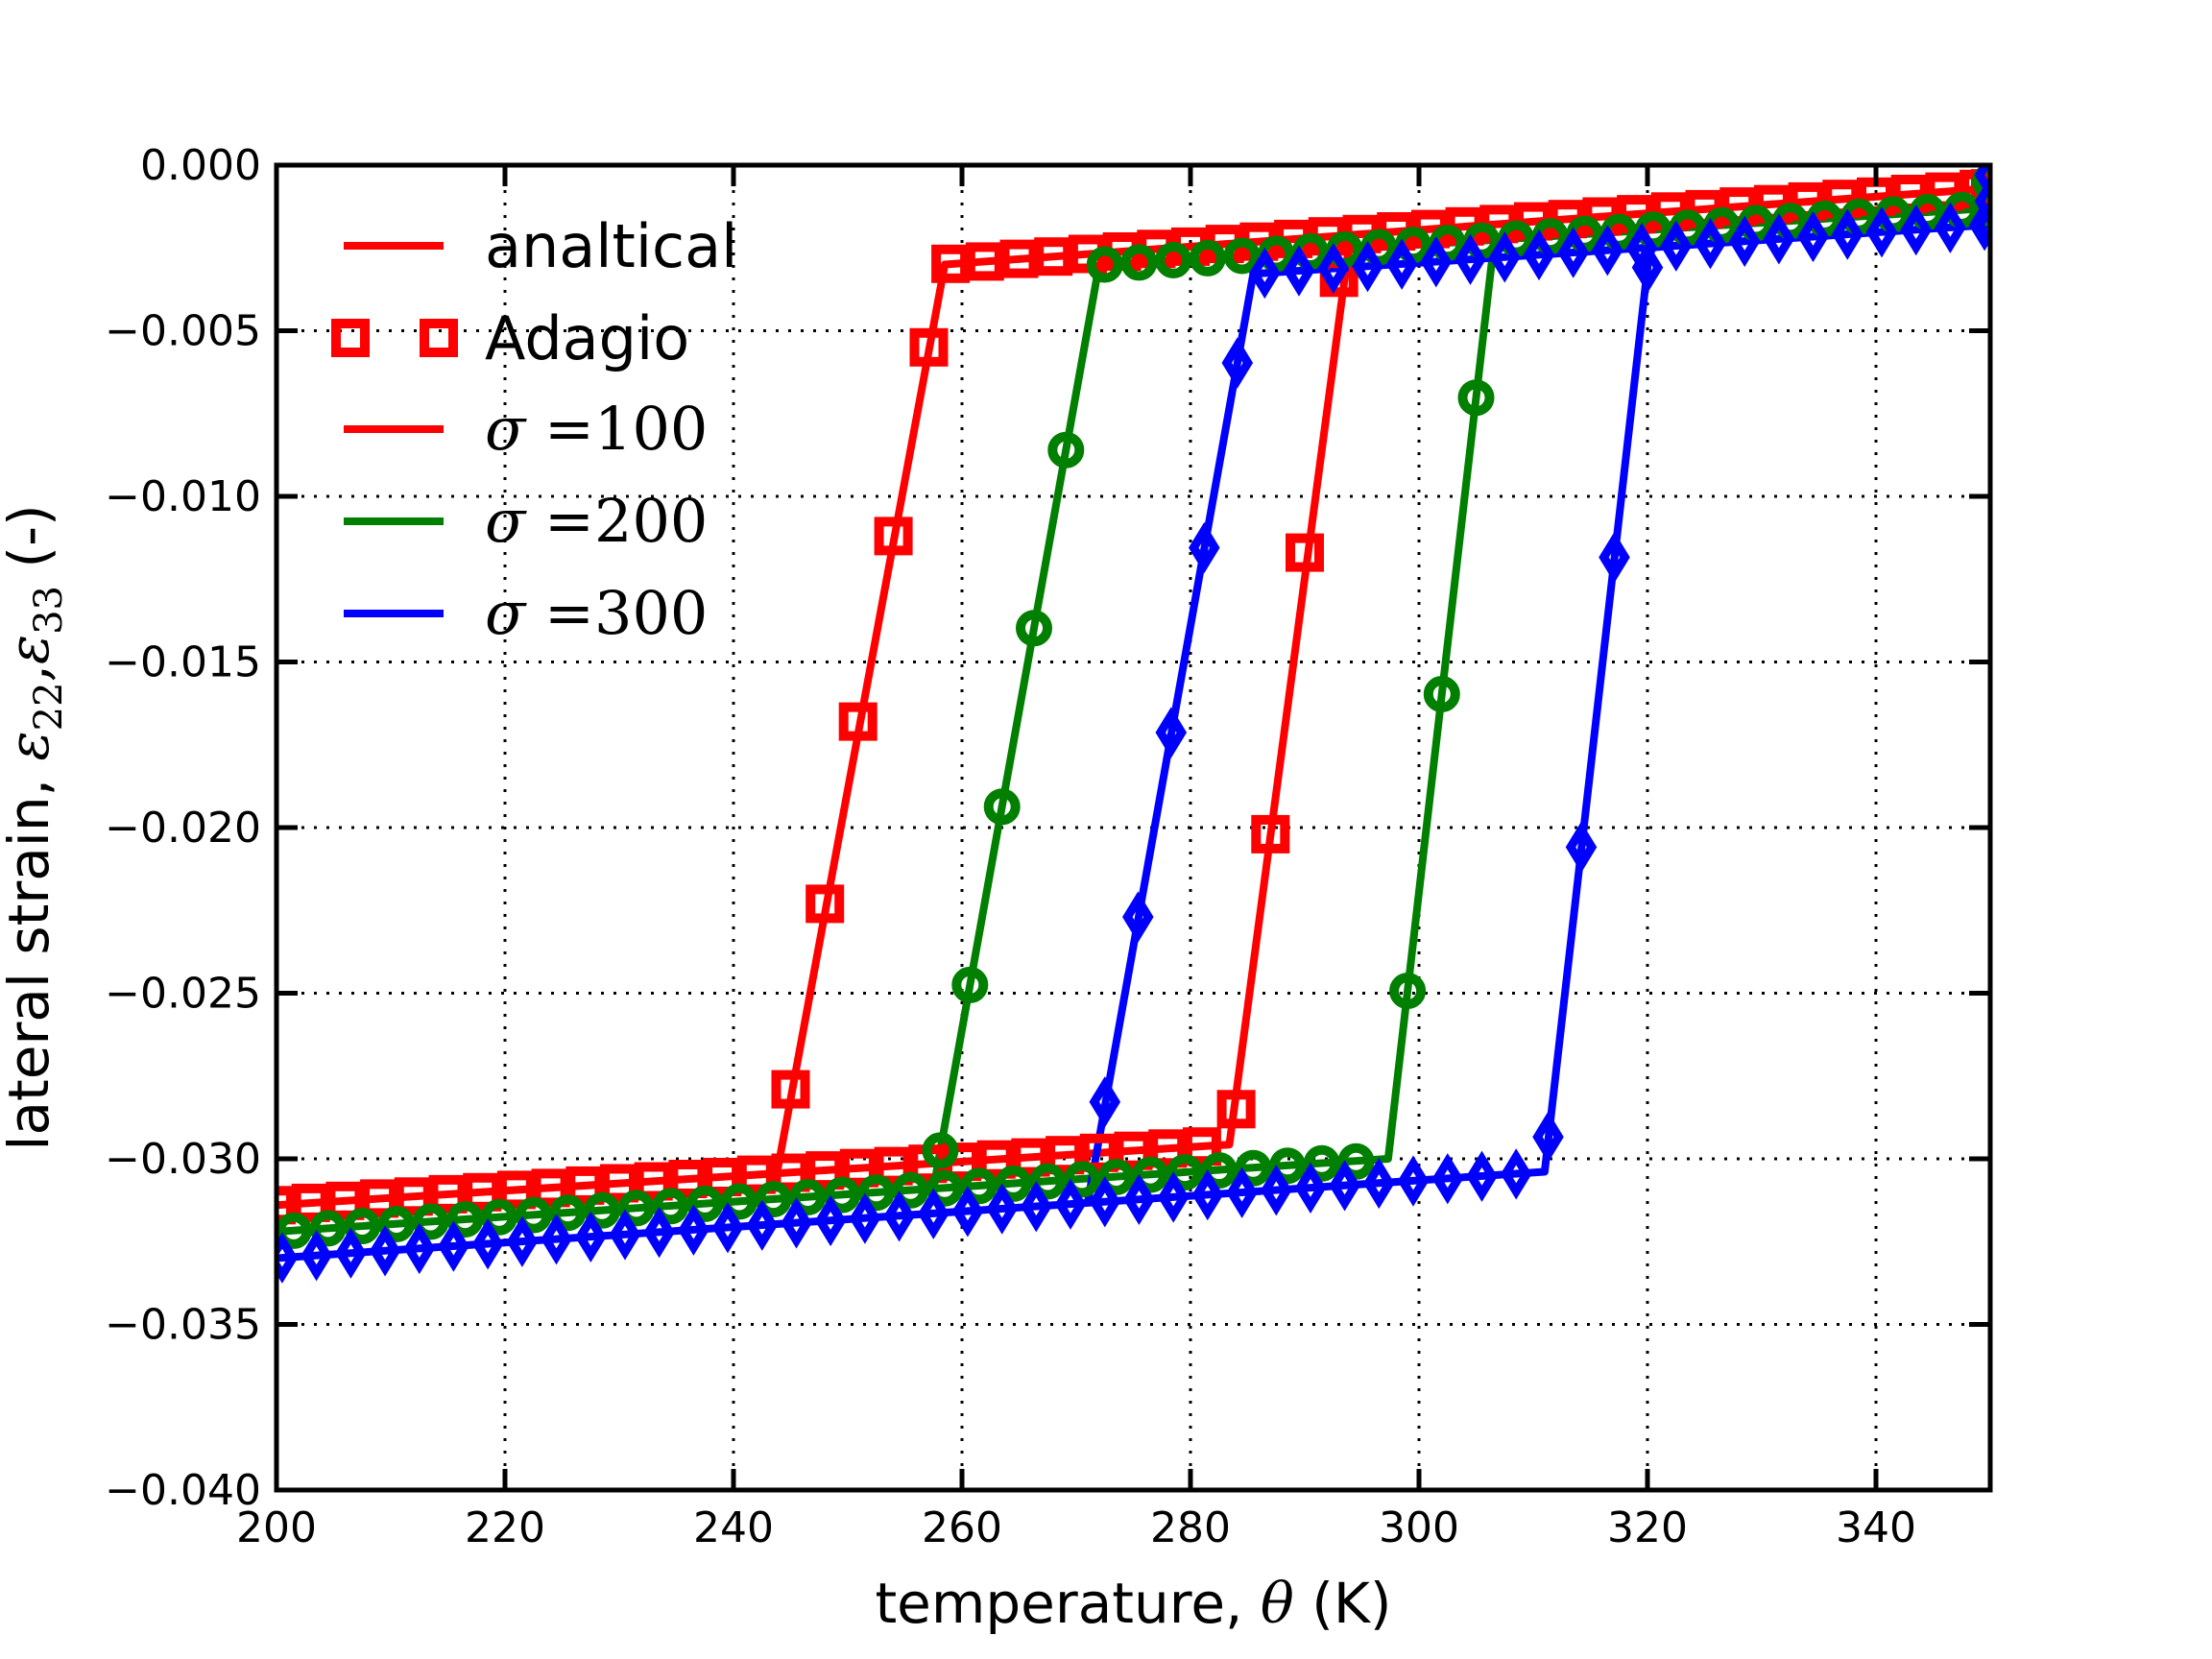 The image size is (2212, 1659). I want to click on x-tick-label: 340, so click(1876, 1528).